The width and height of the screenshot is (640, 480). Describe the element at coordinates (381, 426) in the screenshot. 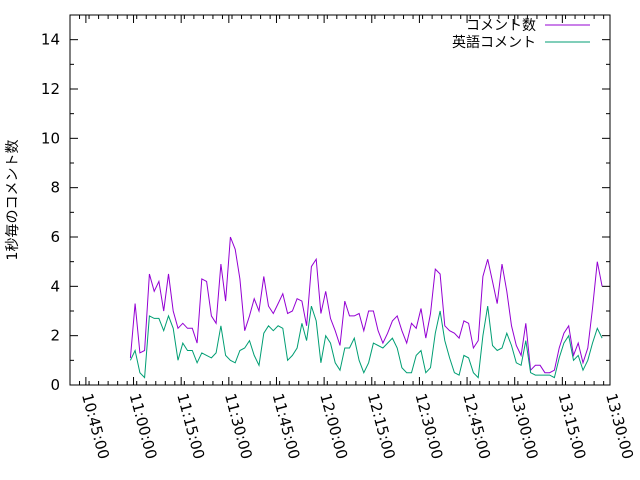

I see `x-tick-label: 12:15:00` at that location.